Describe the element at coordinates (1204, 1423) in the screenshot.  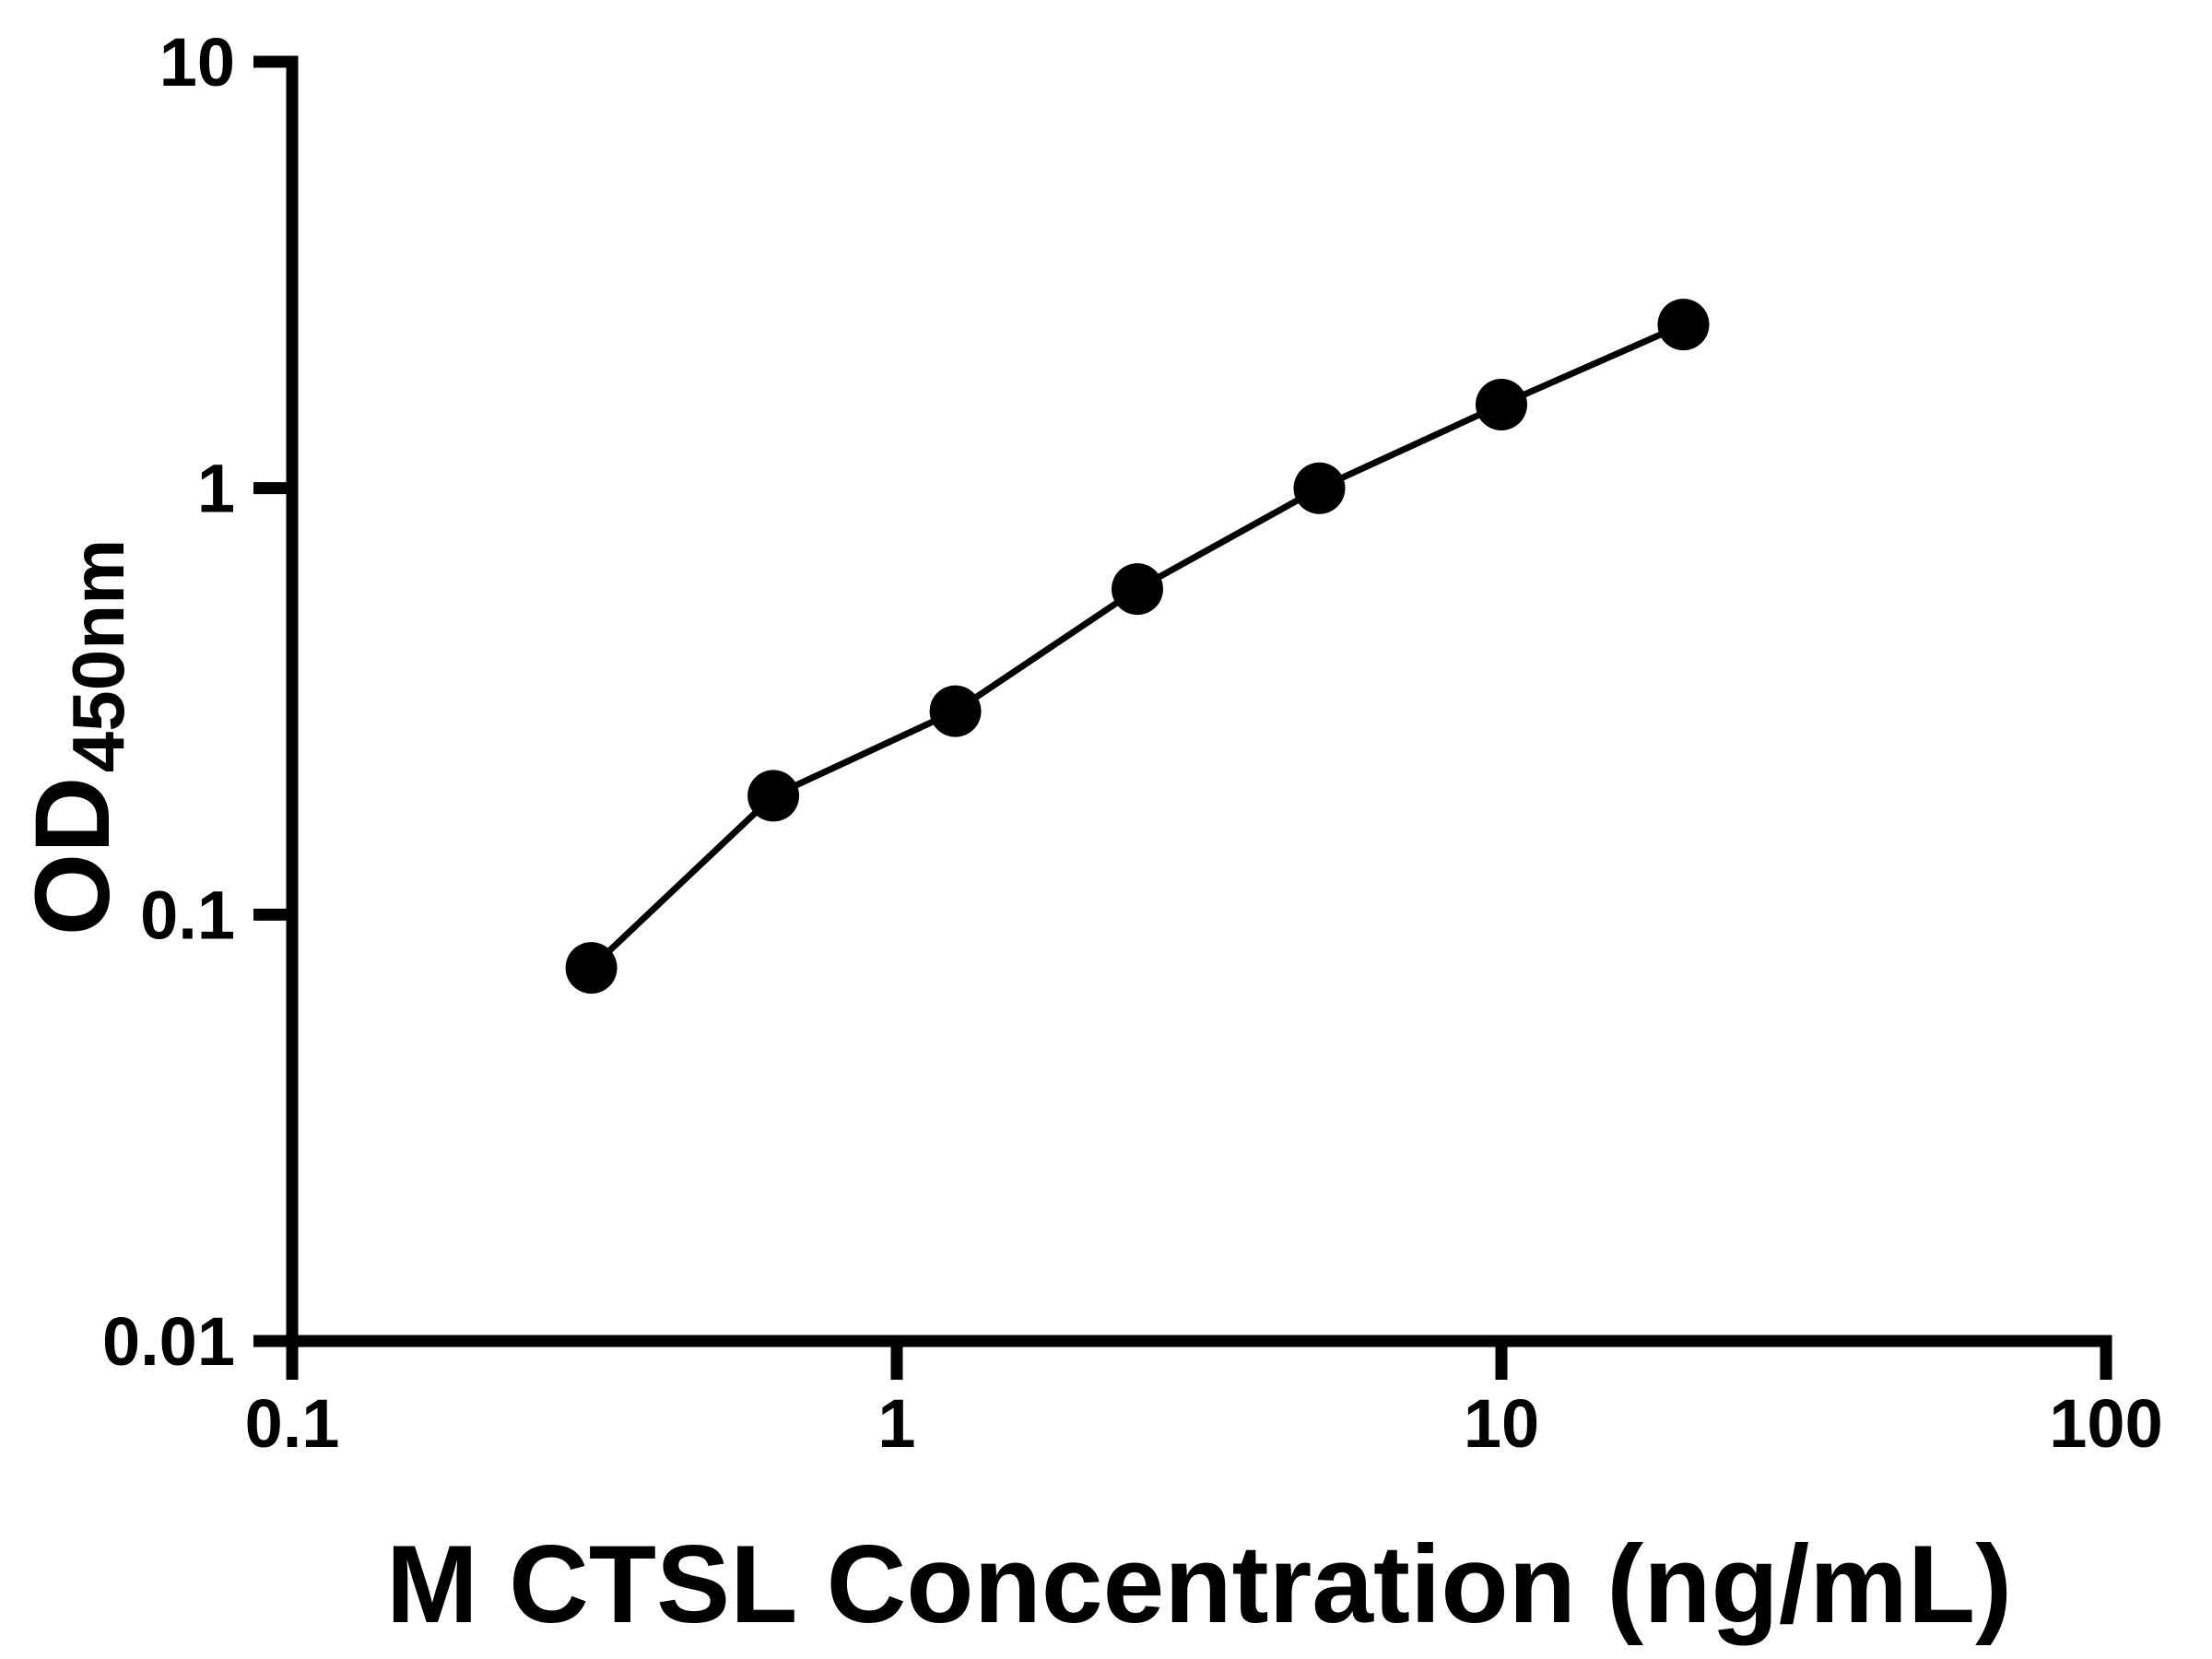
I see `x-axis-tick-labels: 0.1 1 10 100` at that location.